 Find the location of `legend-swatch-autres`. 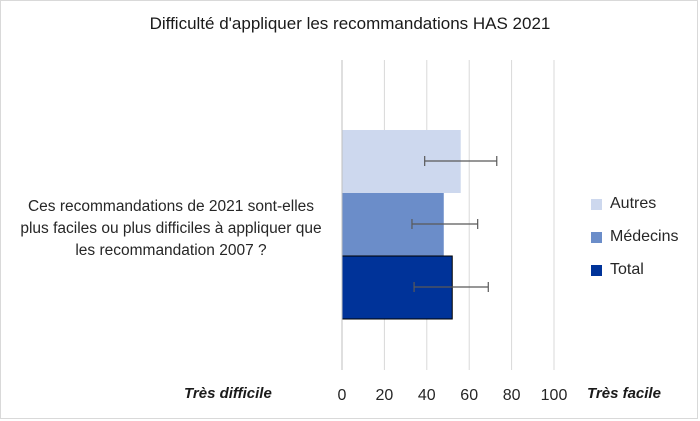

legend-swatch-autres is located at coordinates (596, 204).